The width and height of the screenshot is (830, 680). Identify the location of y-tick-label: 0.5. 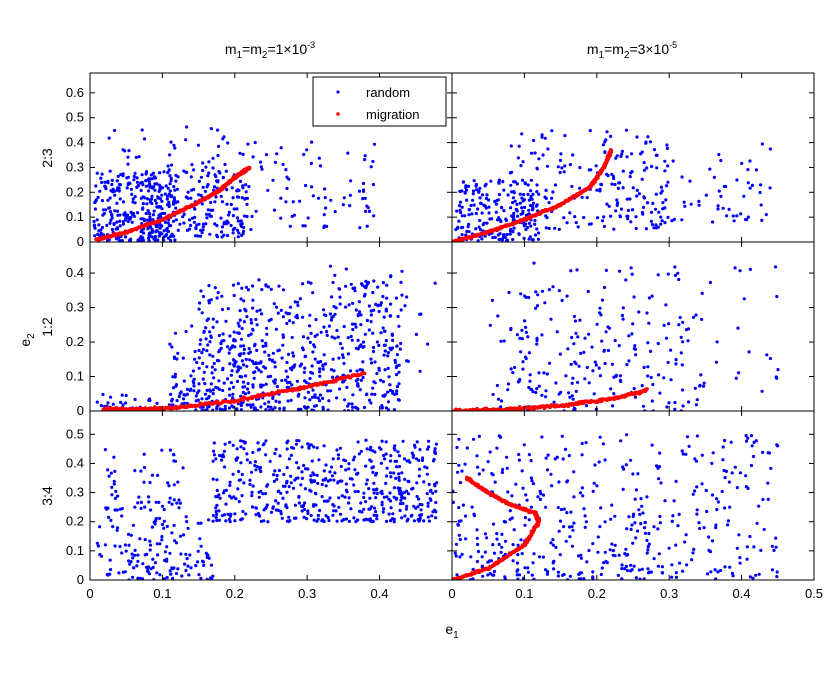
(75, 433).